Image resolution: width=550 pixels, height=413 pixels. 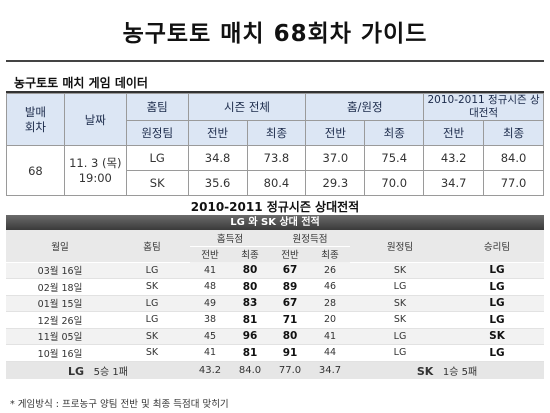 I want to click on away-col-header: 원정팀, so click(x=400, y=246).